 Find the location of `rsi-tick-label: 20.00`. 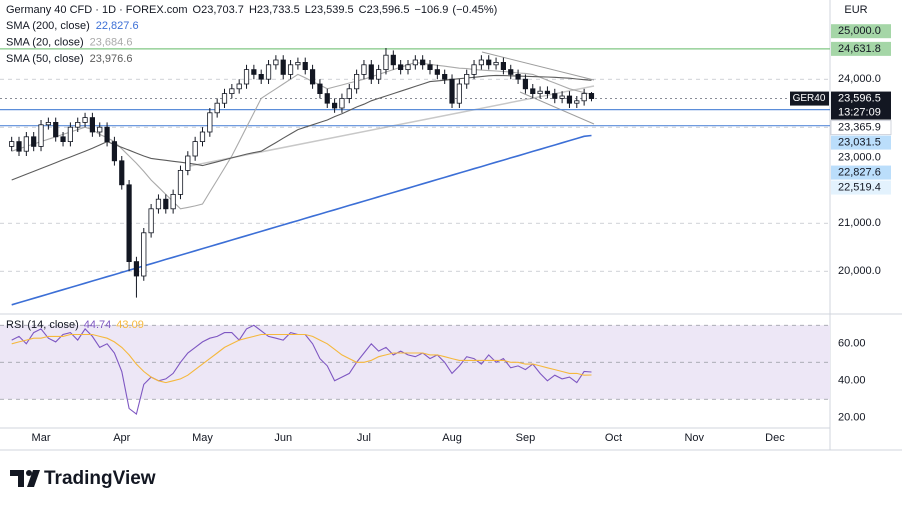

rsi-tick-label: 20.00 is located at coordinates (852, 418).